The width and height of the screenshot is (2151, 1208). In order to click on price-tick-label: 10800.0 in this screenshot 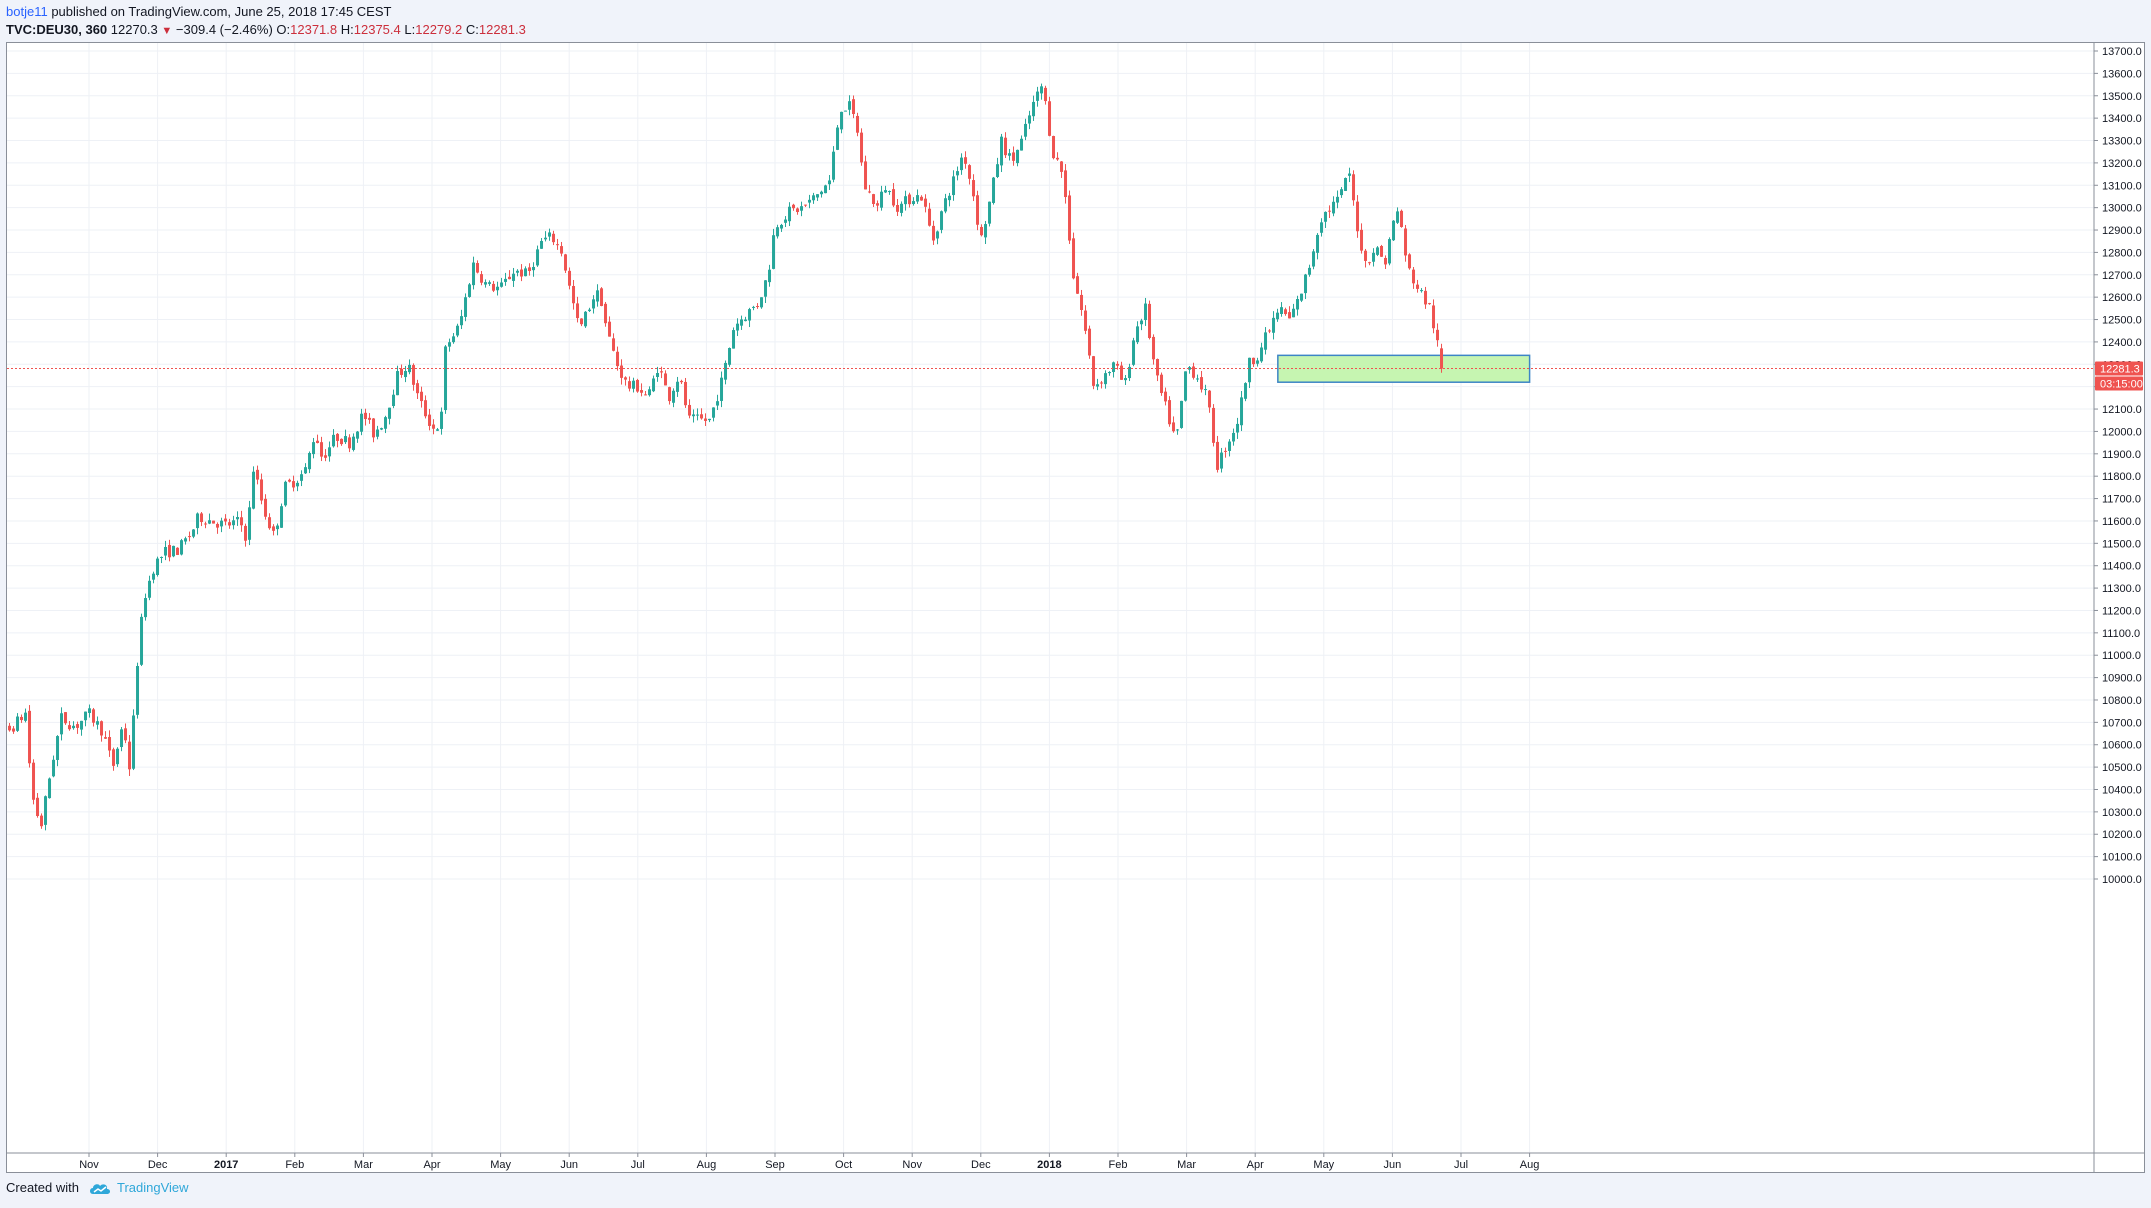, I will do `click(2122, 701)`.